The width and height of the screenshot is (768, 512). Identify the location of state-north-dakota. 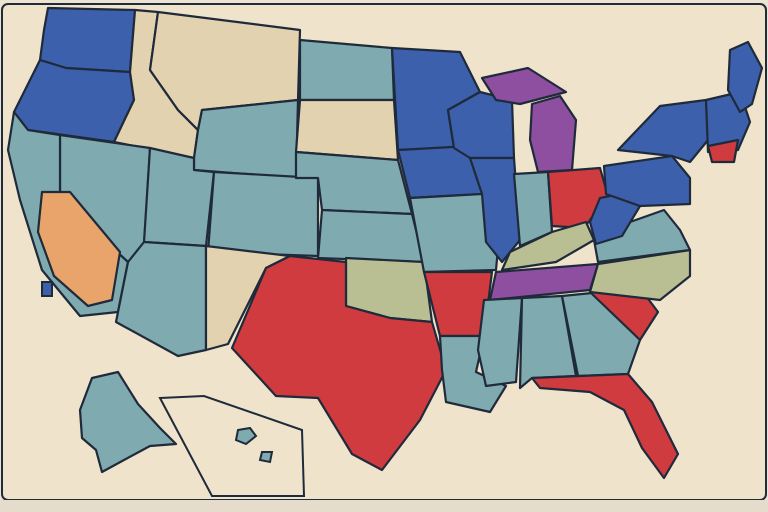
(347, 70).